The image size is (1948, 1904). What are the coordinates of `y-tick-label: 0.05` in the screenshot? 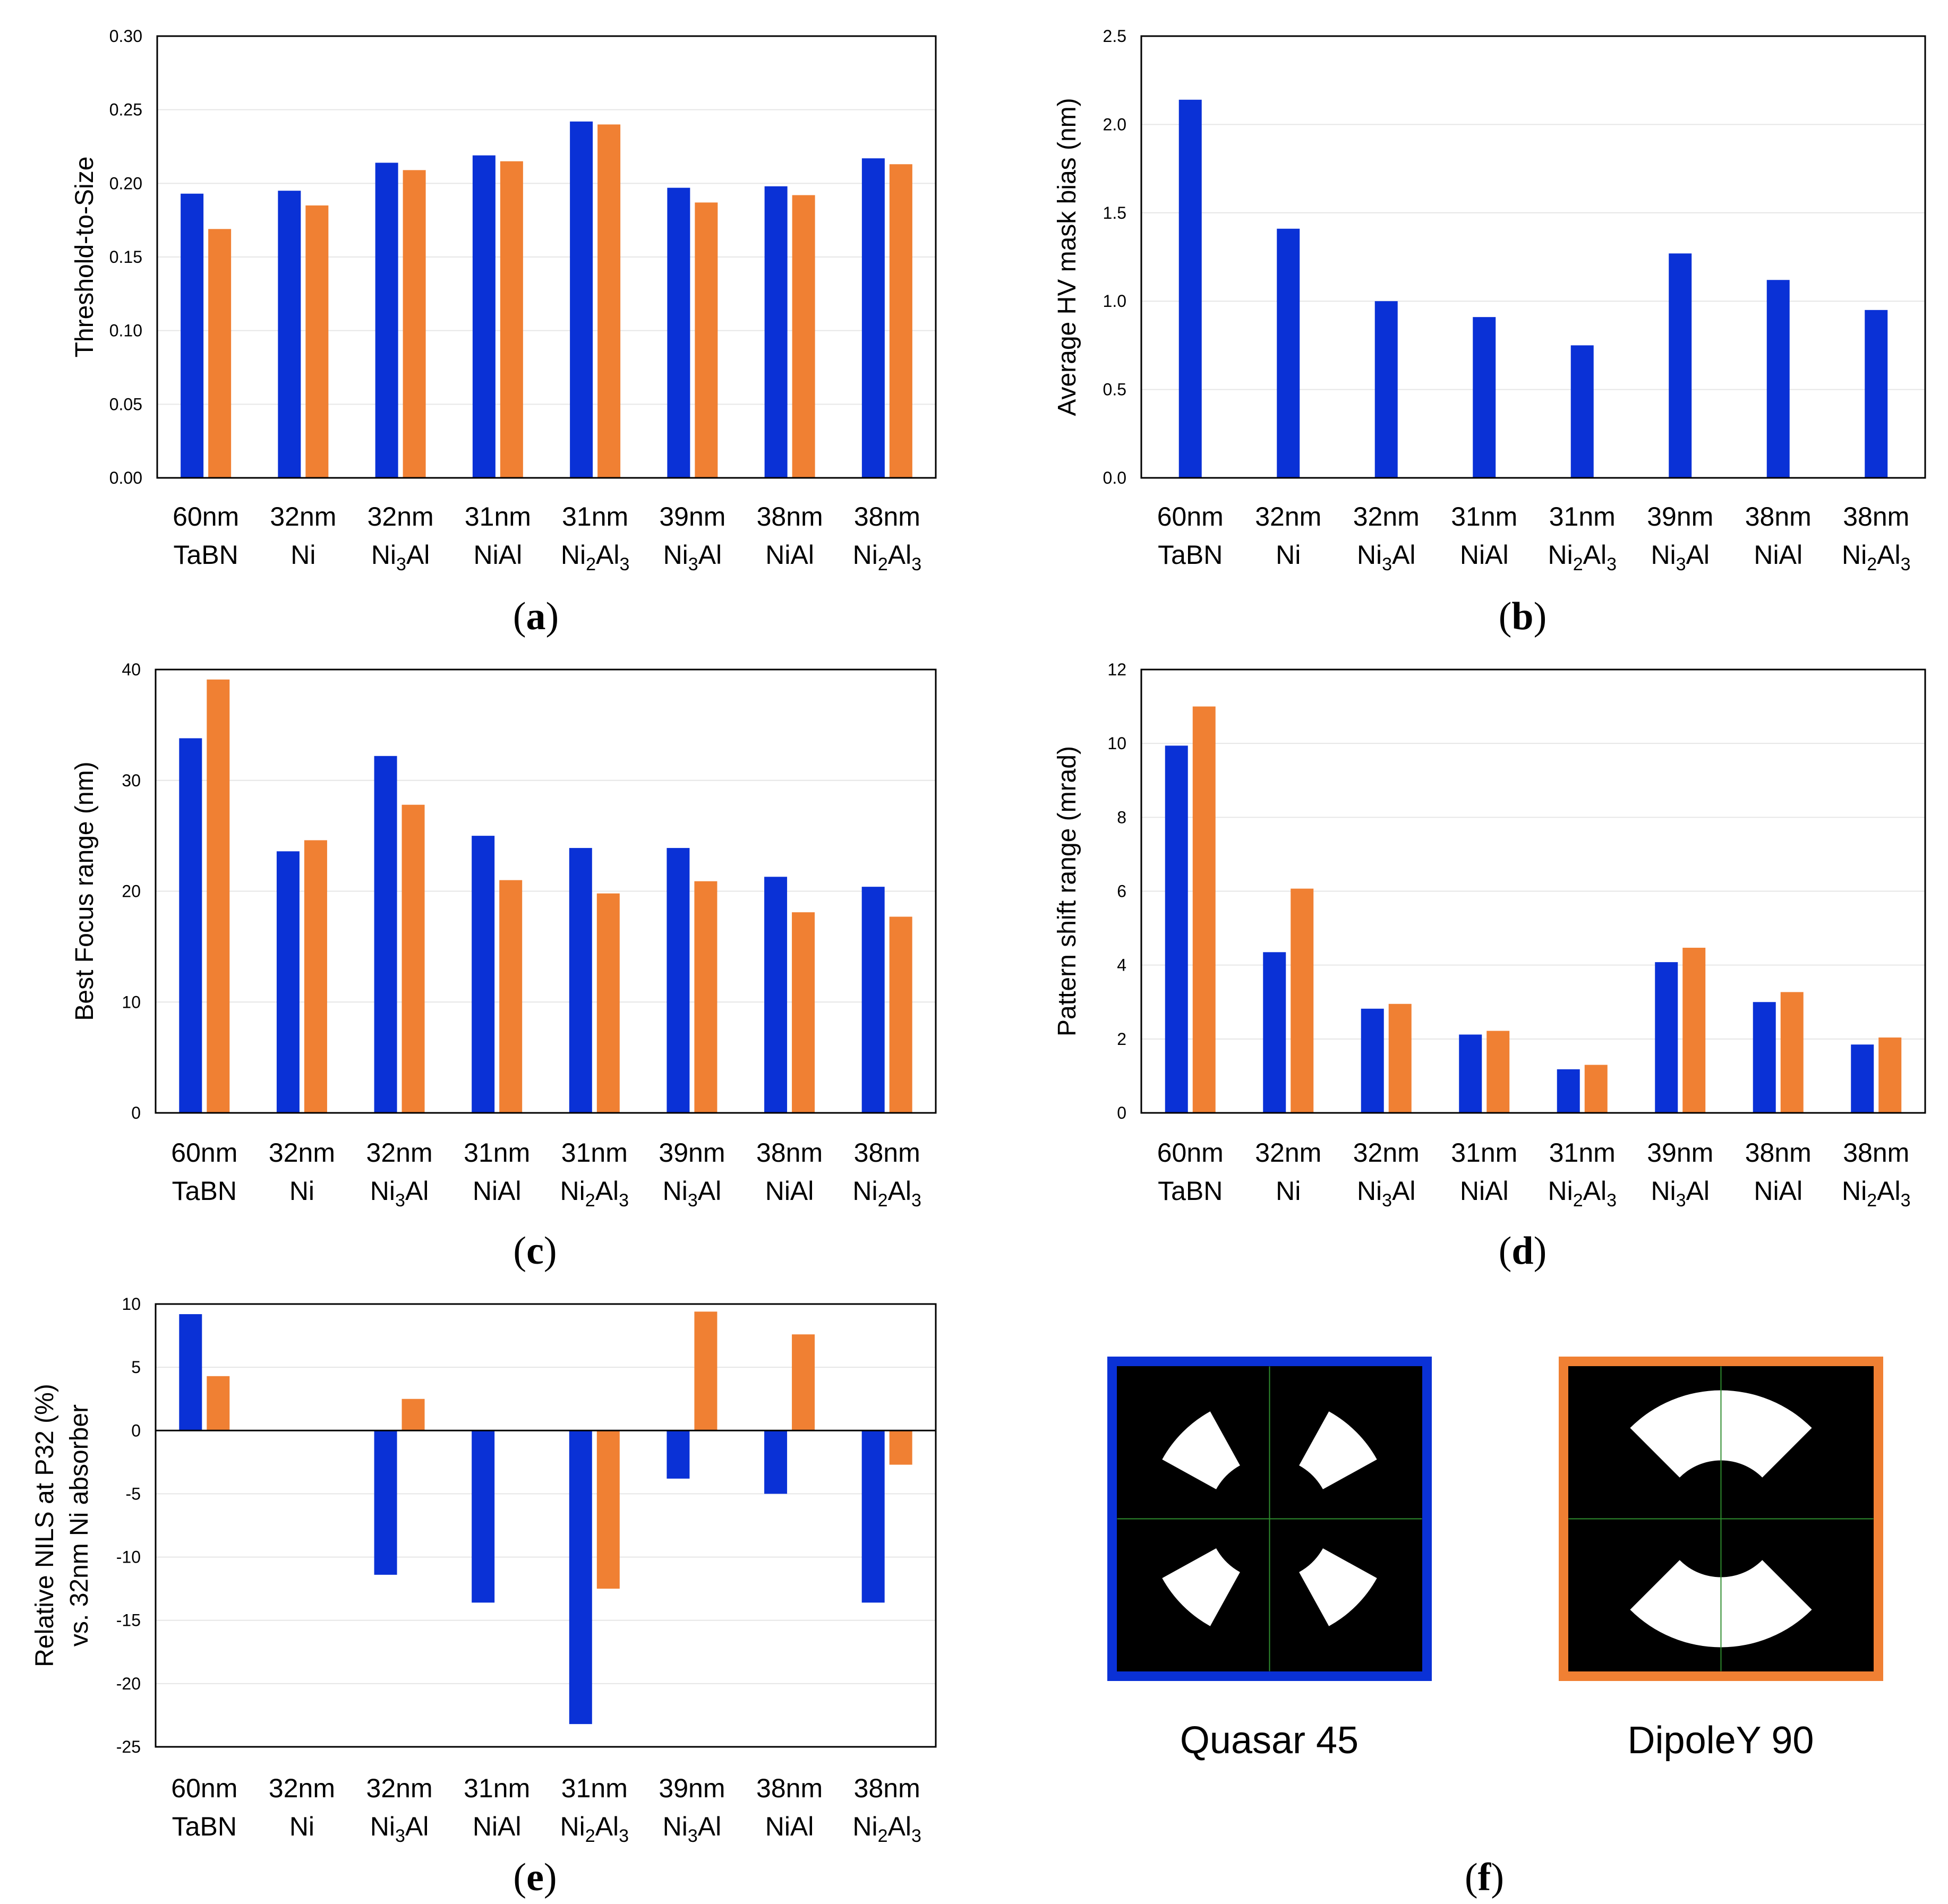 It's located at (126, 404).